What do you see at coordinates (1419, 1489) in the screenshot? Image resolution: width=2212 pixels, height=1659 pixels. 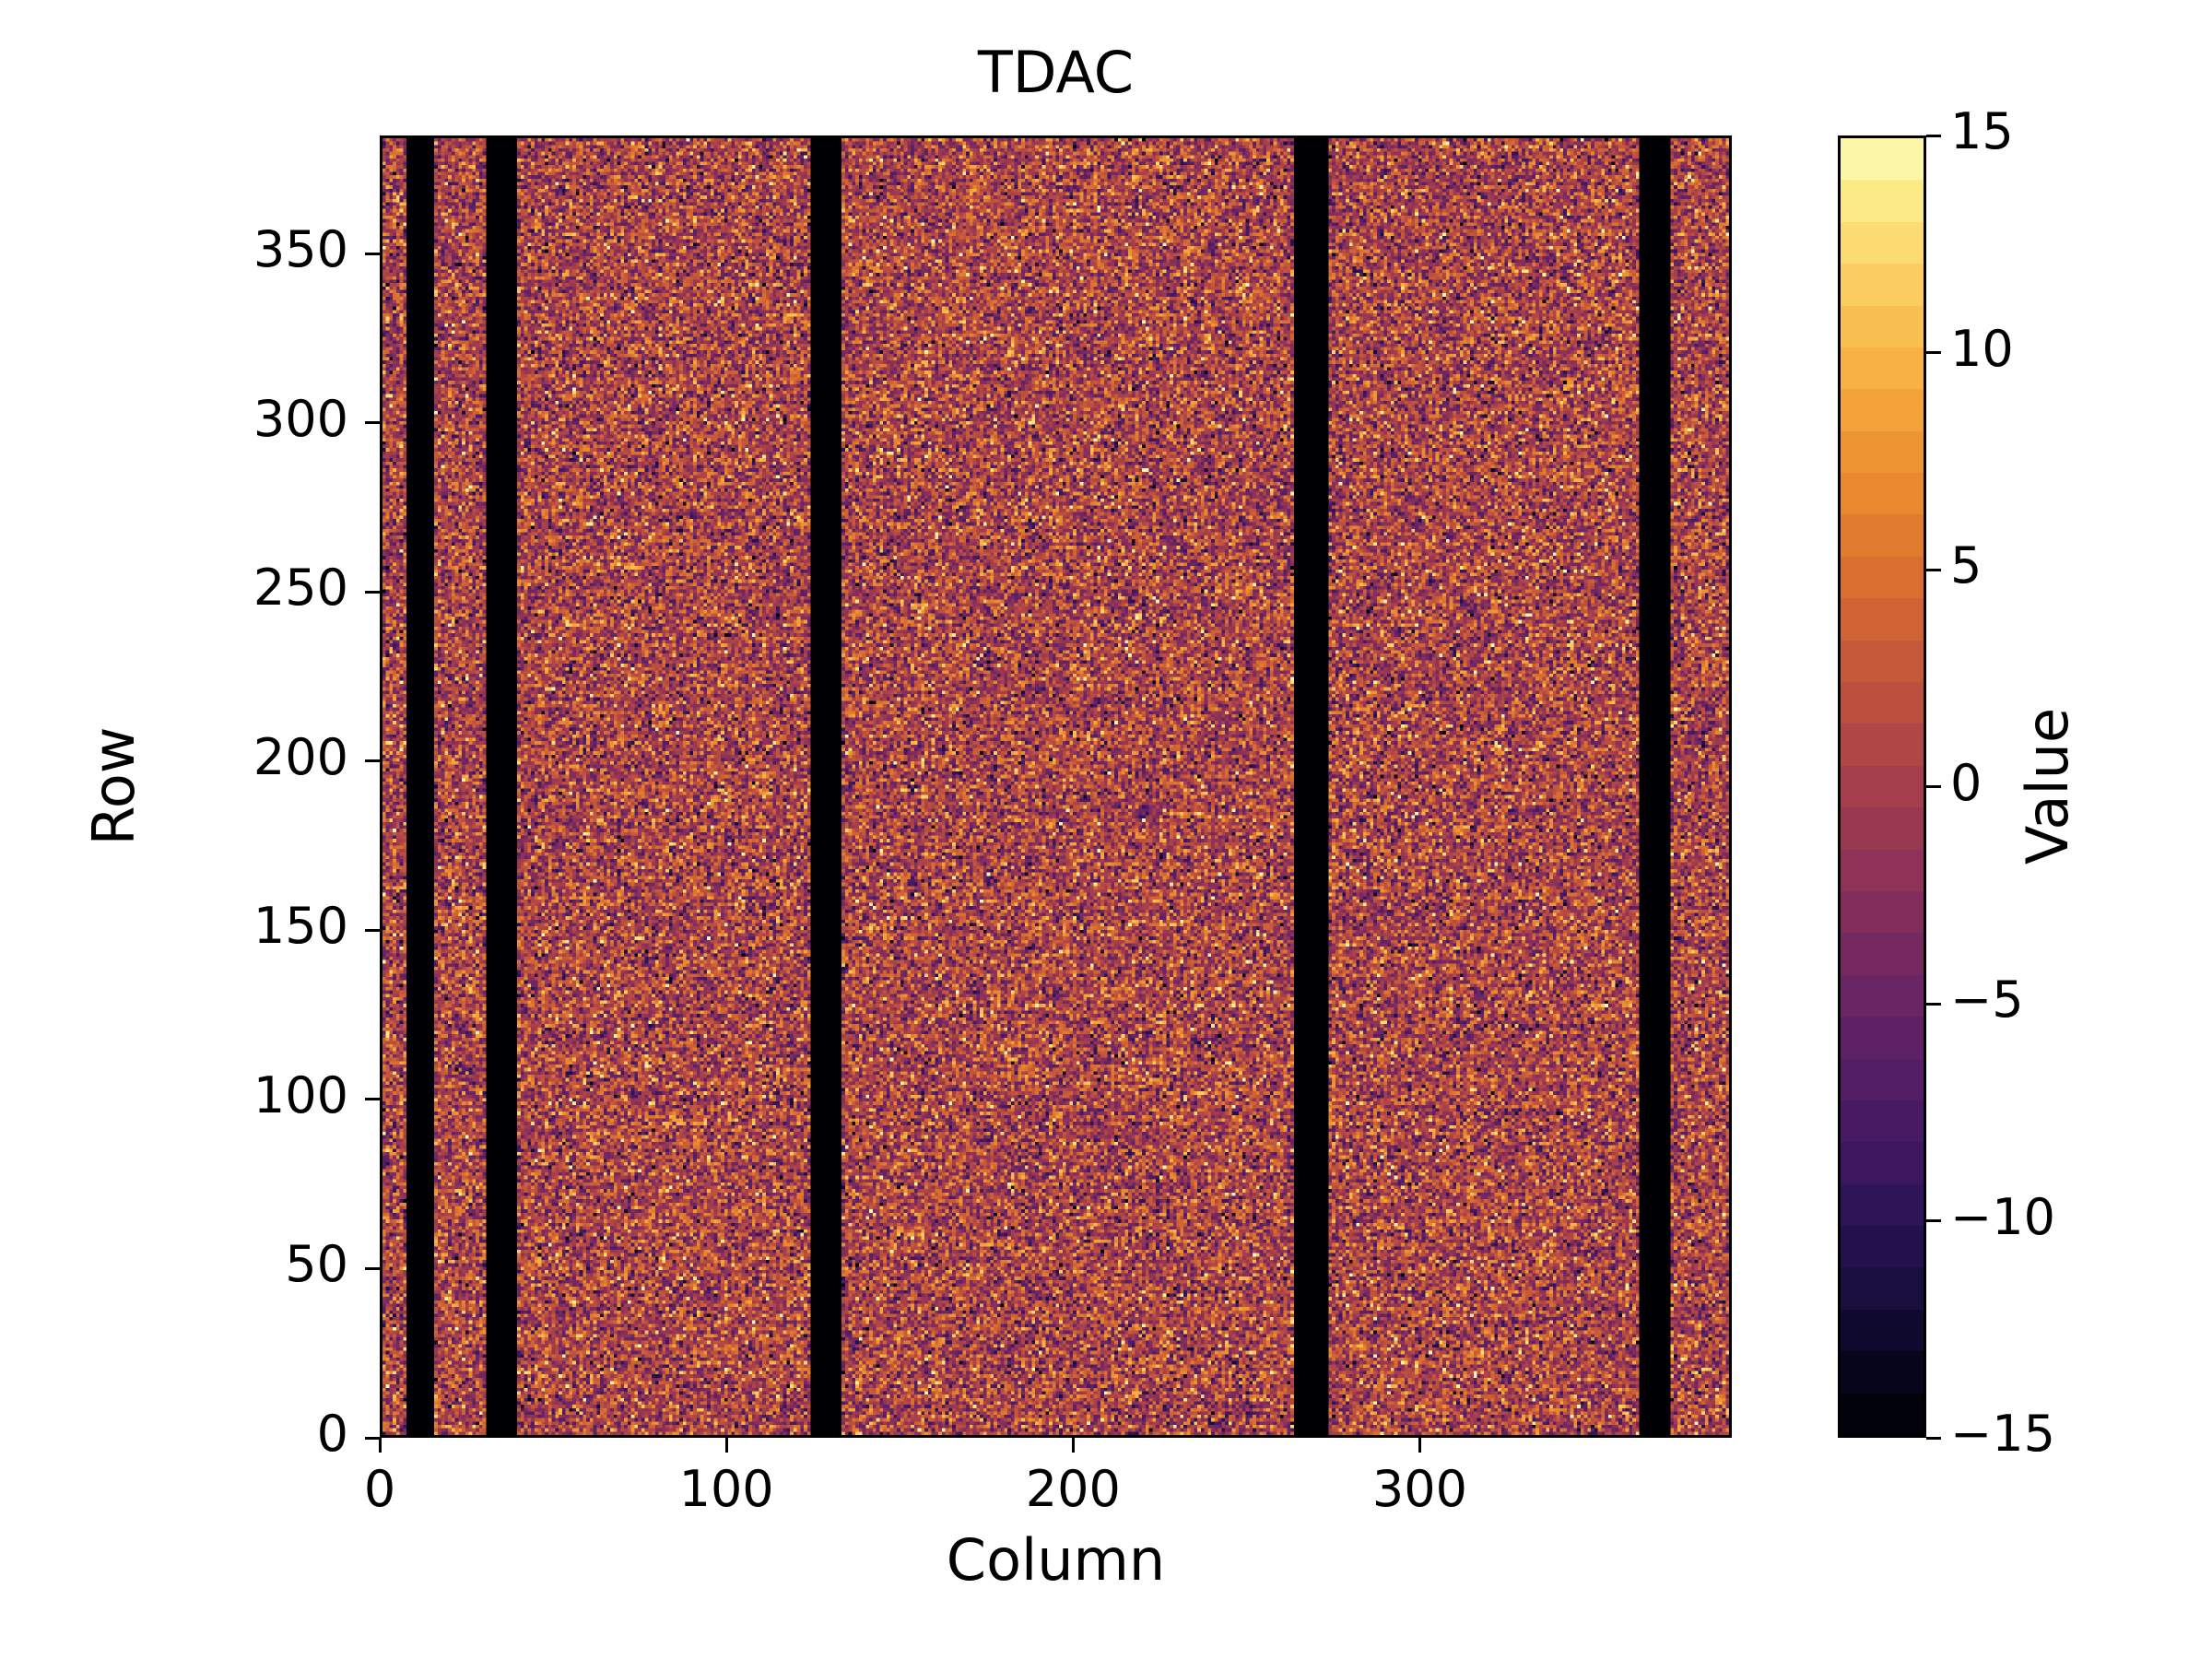 I see `x-tick-label: 300` at bounding box center [1419, 1489].